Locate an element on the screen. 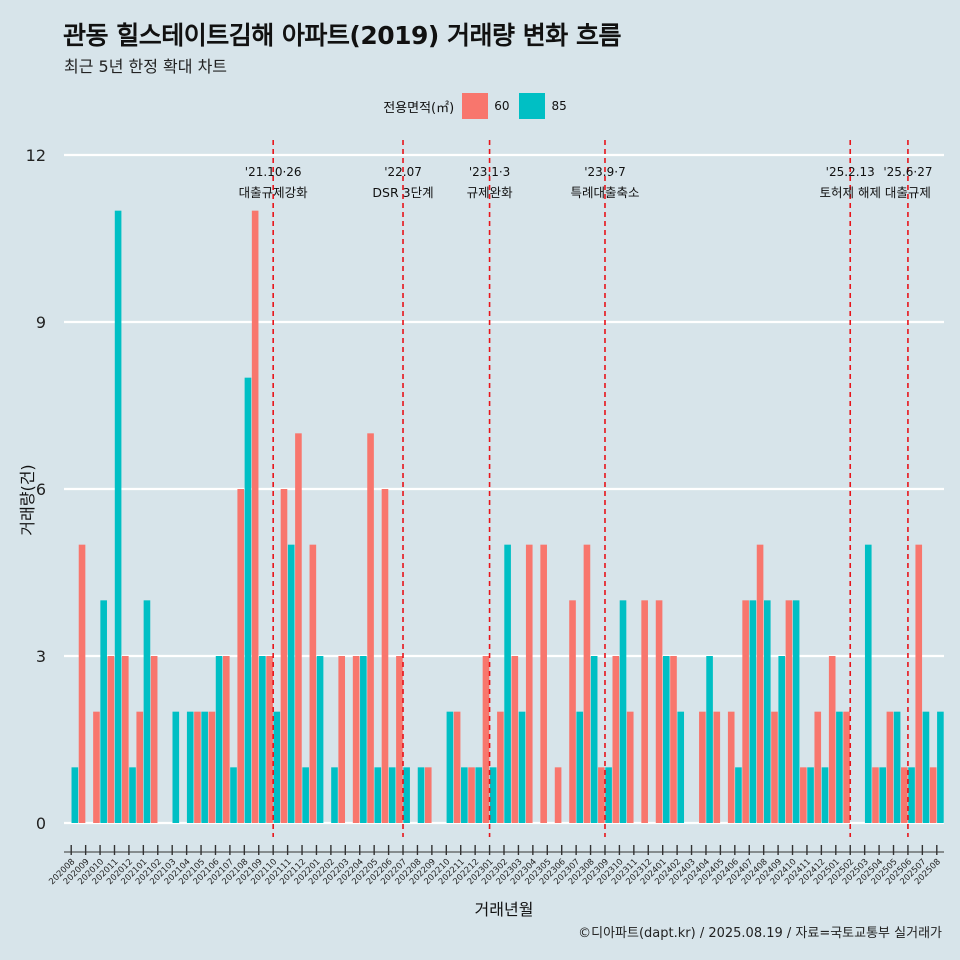  annotation-label: DSR 3단계 is located at coordinates (402, 192).